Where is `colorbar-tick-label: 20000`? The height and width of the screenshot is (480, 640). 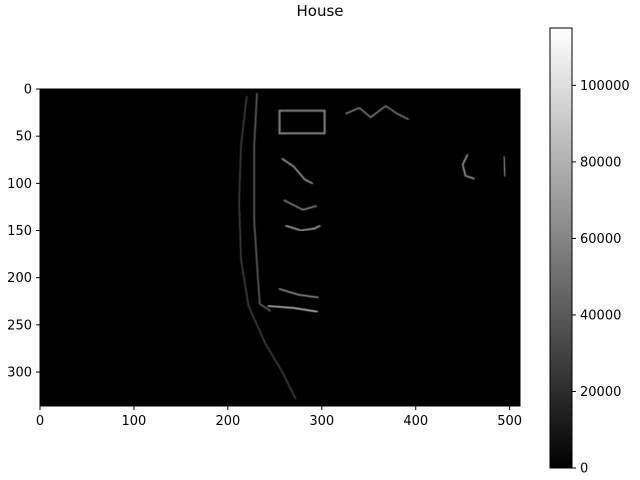 colorbar-tick-label: 20000 is located at coordinates (600, 392).